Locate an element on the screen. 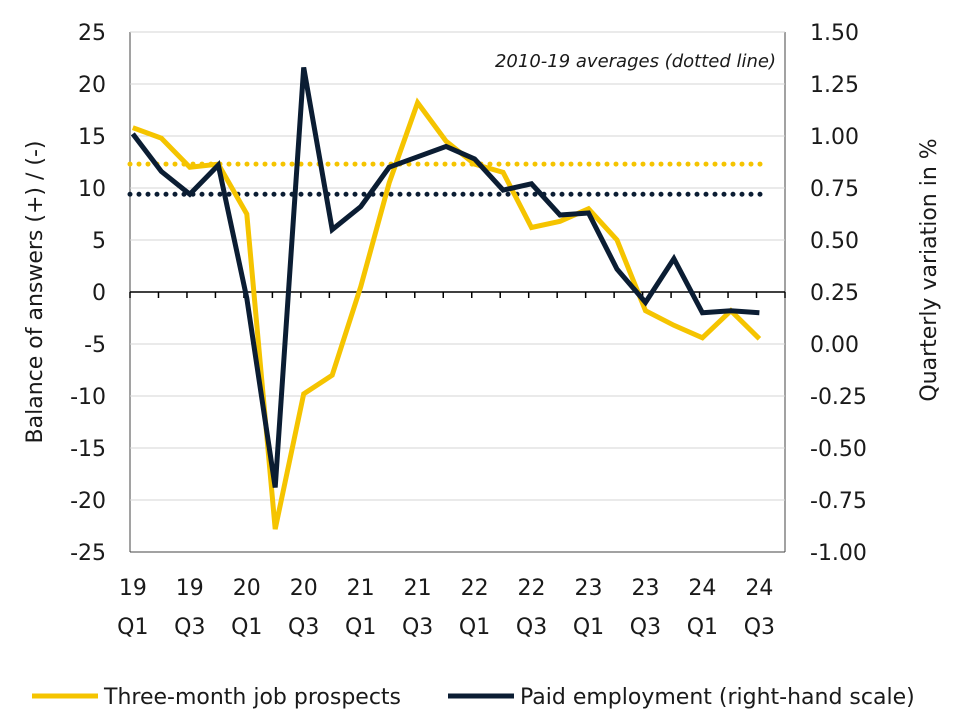  left-tick-label: 10 is located at coordinates (92, 189).